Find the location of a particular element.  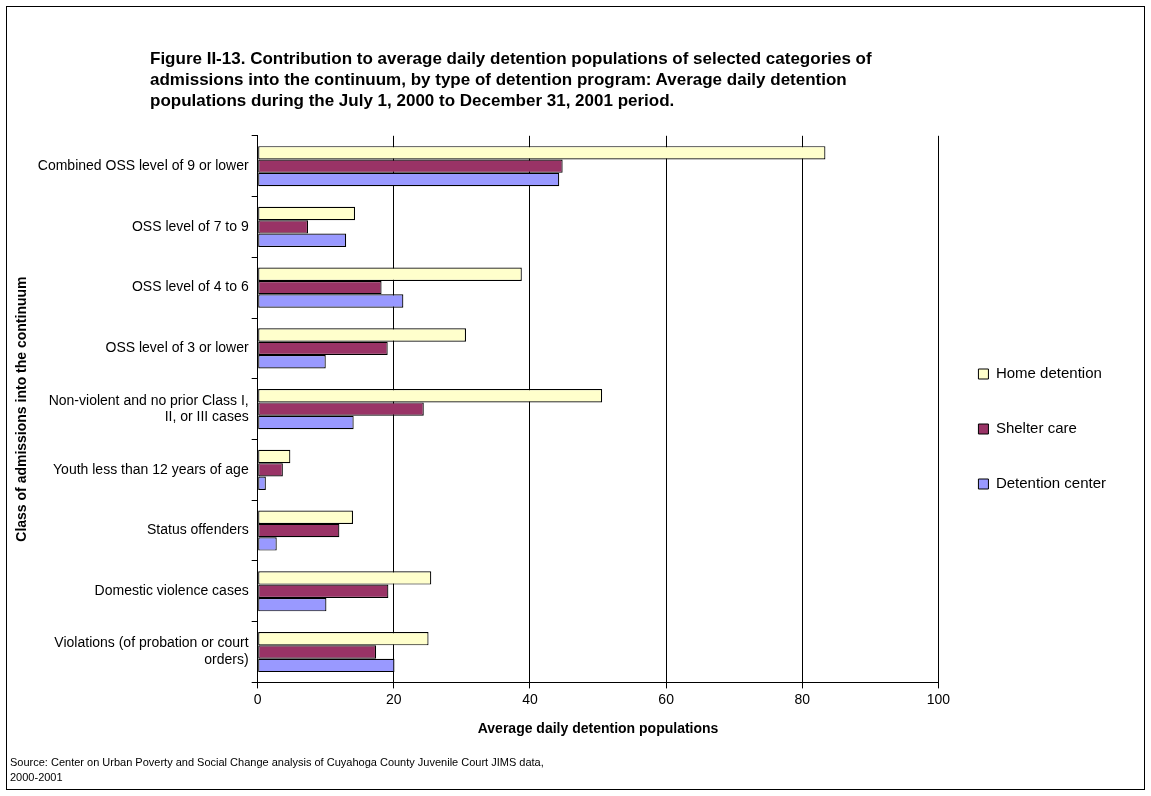

source-note: Source: Center on Urban Poverty and Social Change analysis of Cuyahoga County Juvenile Court JIMS data, 2000-2001 is located at coordinates (277, 770).